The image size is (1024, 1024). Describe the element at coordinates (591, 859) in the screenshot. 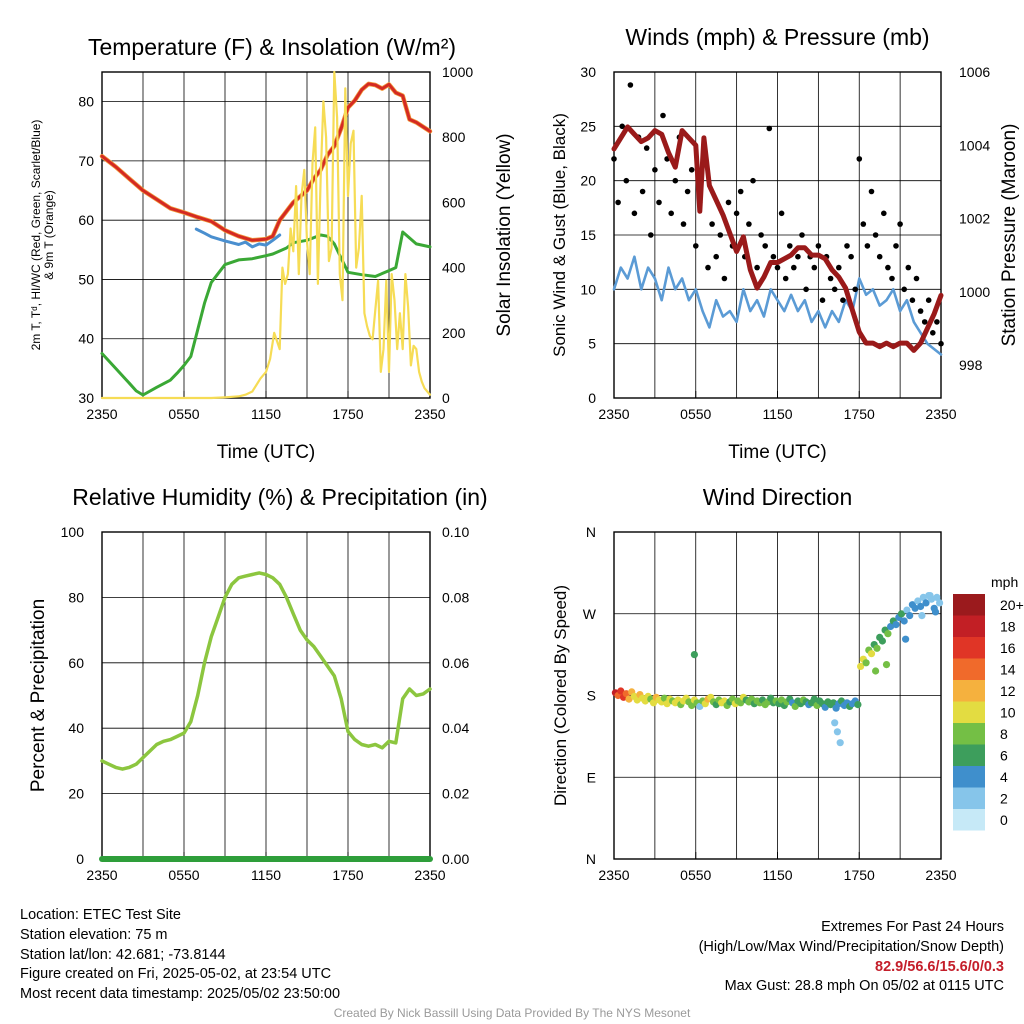

I see `wdir-y-tick-label: N` at that location.